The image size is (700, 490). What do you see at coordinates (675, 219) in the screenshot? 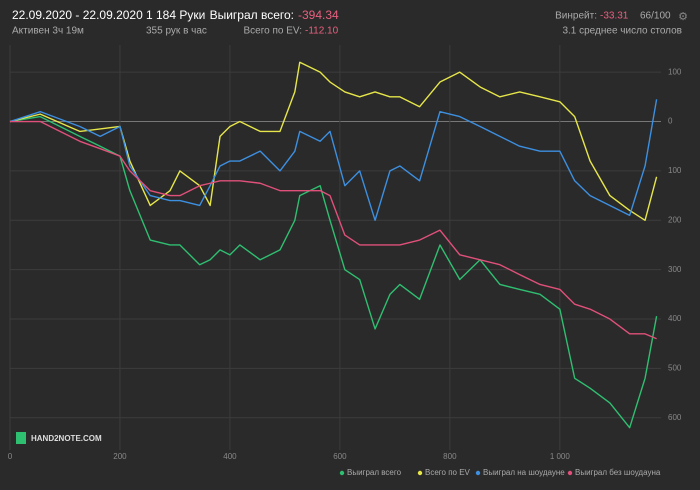
I see `y-tick-label: 200` at bounding box center [675, 219].